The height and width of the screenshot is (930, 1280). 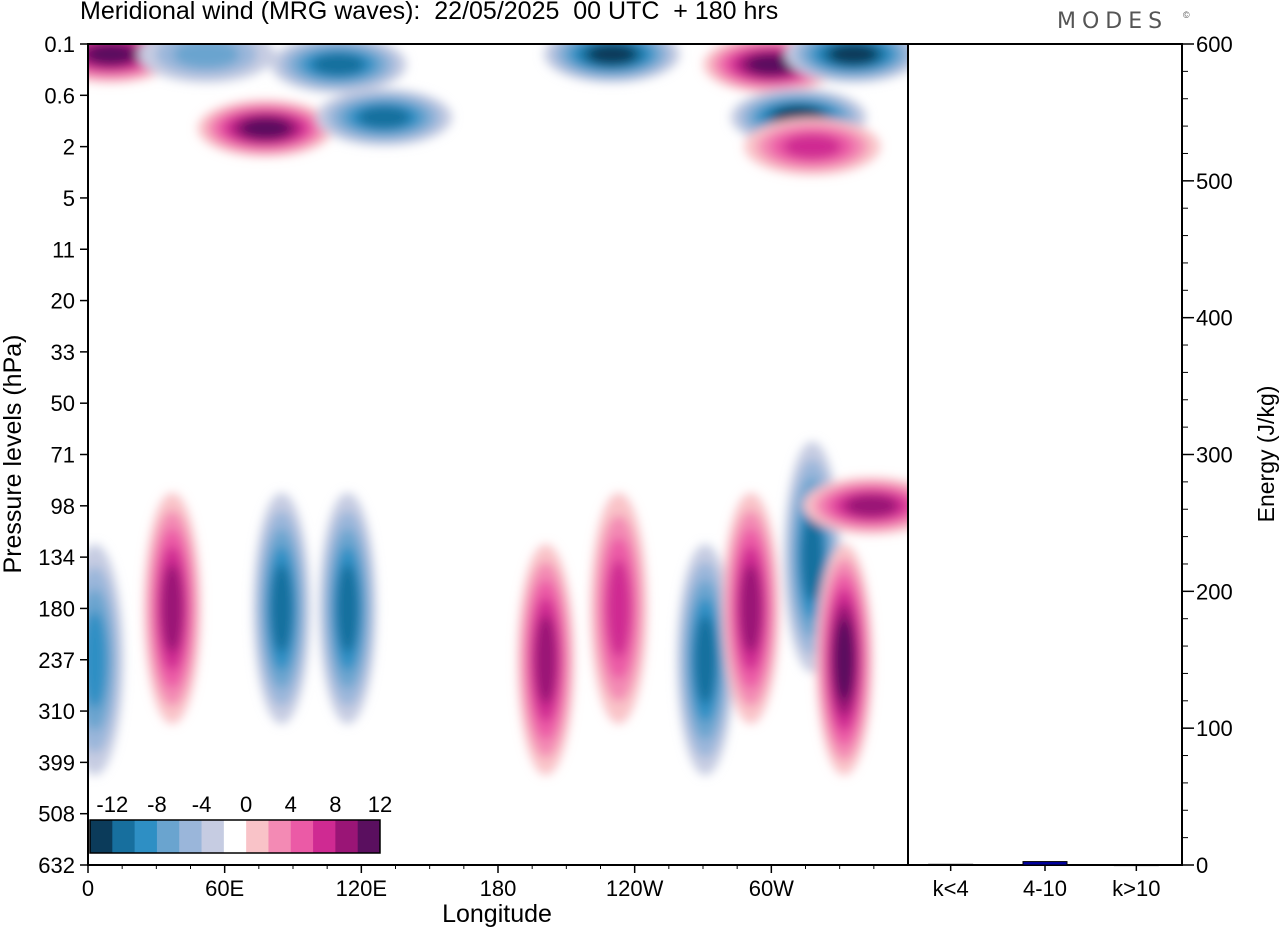 What do you see at coordinates (69, 147) in the screenshot?
I see `y-tick-label: 2` at bounding box center [69, 147].